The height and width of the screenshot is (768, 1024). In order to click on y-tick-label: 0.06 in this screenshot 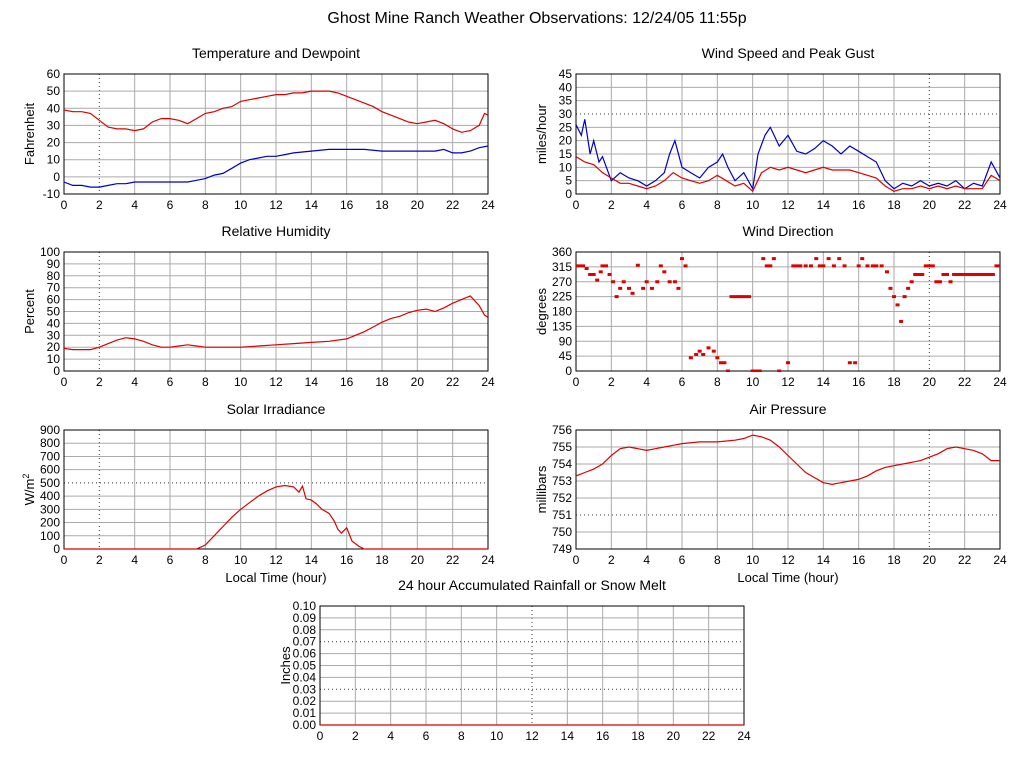, I will do `click(305, 654)`.